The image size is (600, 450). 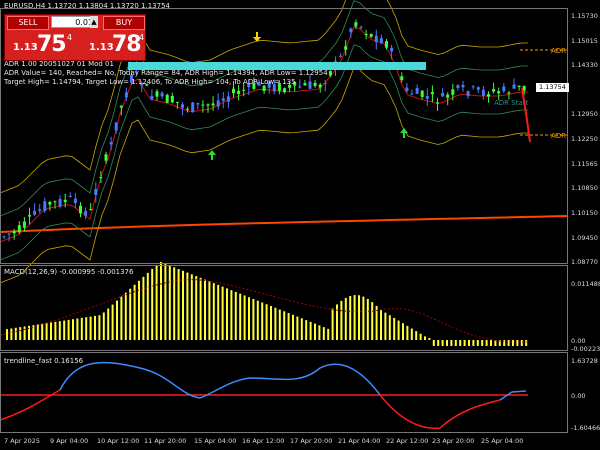 What do you see at coordinates (25, 47) in the screenshot?
I see `sell-price-prefix: 1.13` at bounding box center [25, 47].